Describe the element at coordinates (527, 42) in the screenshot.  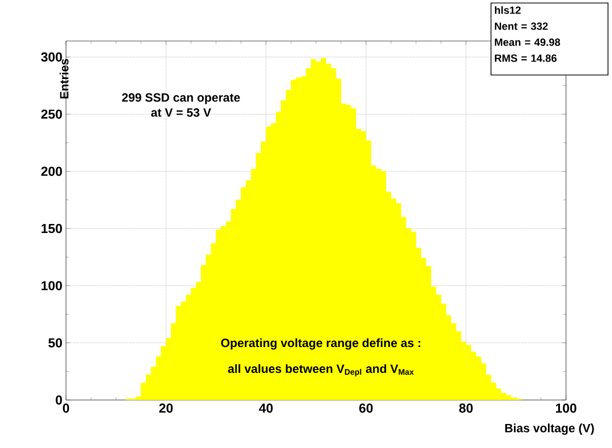
I see `annotation: Mean = 49.98` at that location.